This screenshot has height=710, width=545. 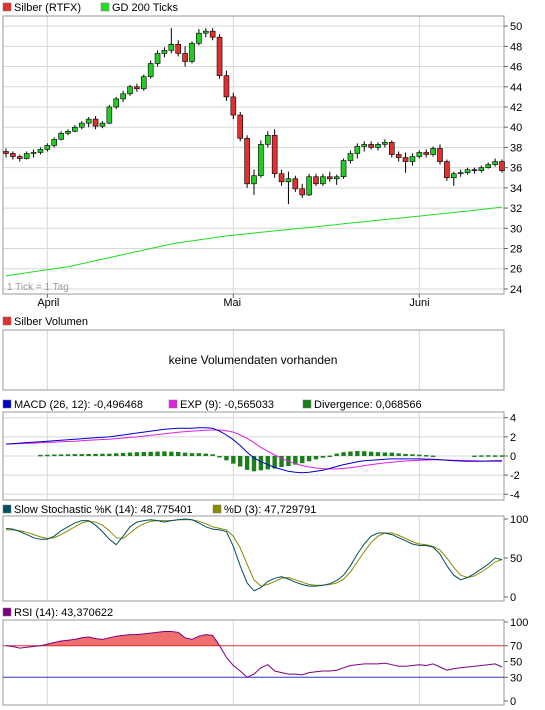 What do you see at coordinates (130, 638) in the screenshot?
I see `rsi-overbought-fill` at bounding box center [130, 638].